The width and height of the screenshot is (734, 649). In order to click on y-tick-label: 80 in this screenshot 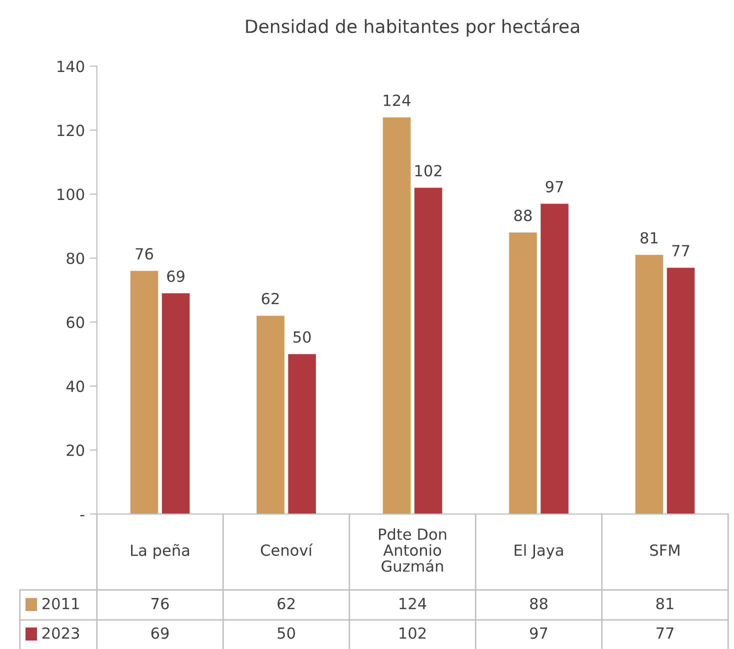, I will do `click(75, 258)`.